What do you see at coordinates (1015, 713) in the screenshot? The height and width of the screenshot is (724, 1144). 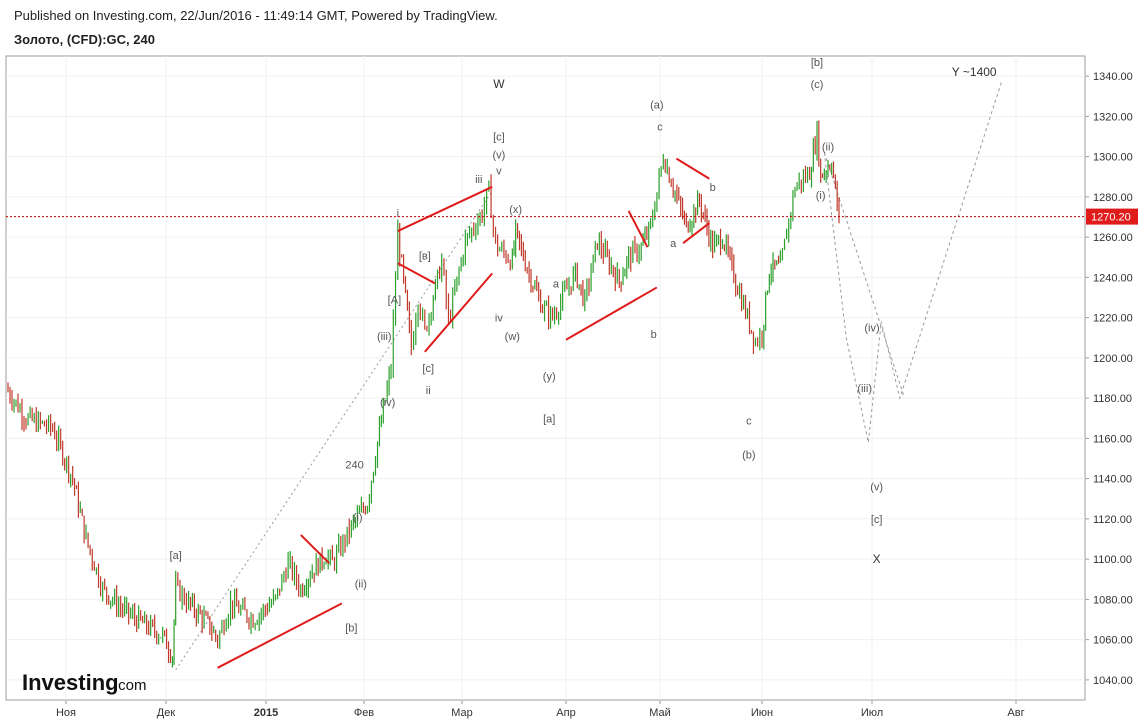 I see `x-tick-label: Авг` at bounding box center [1015, 713].